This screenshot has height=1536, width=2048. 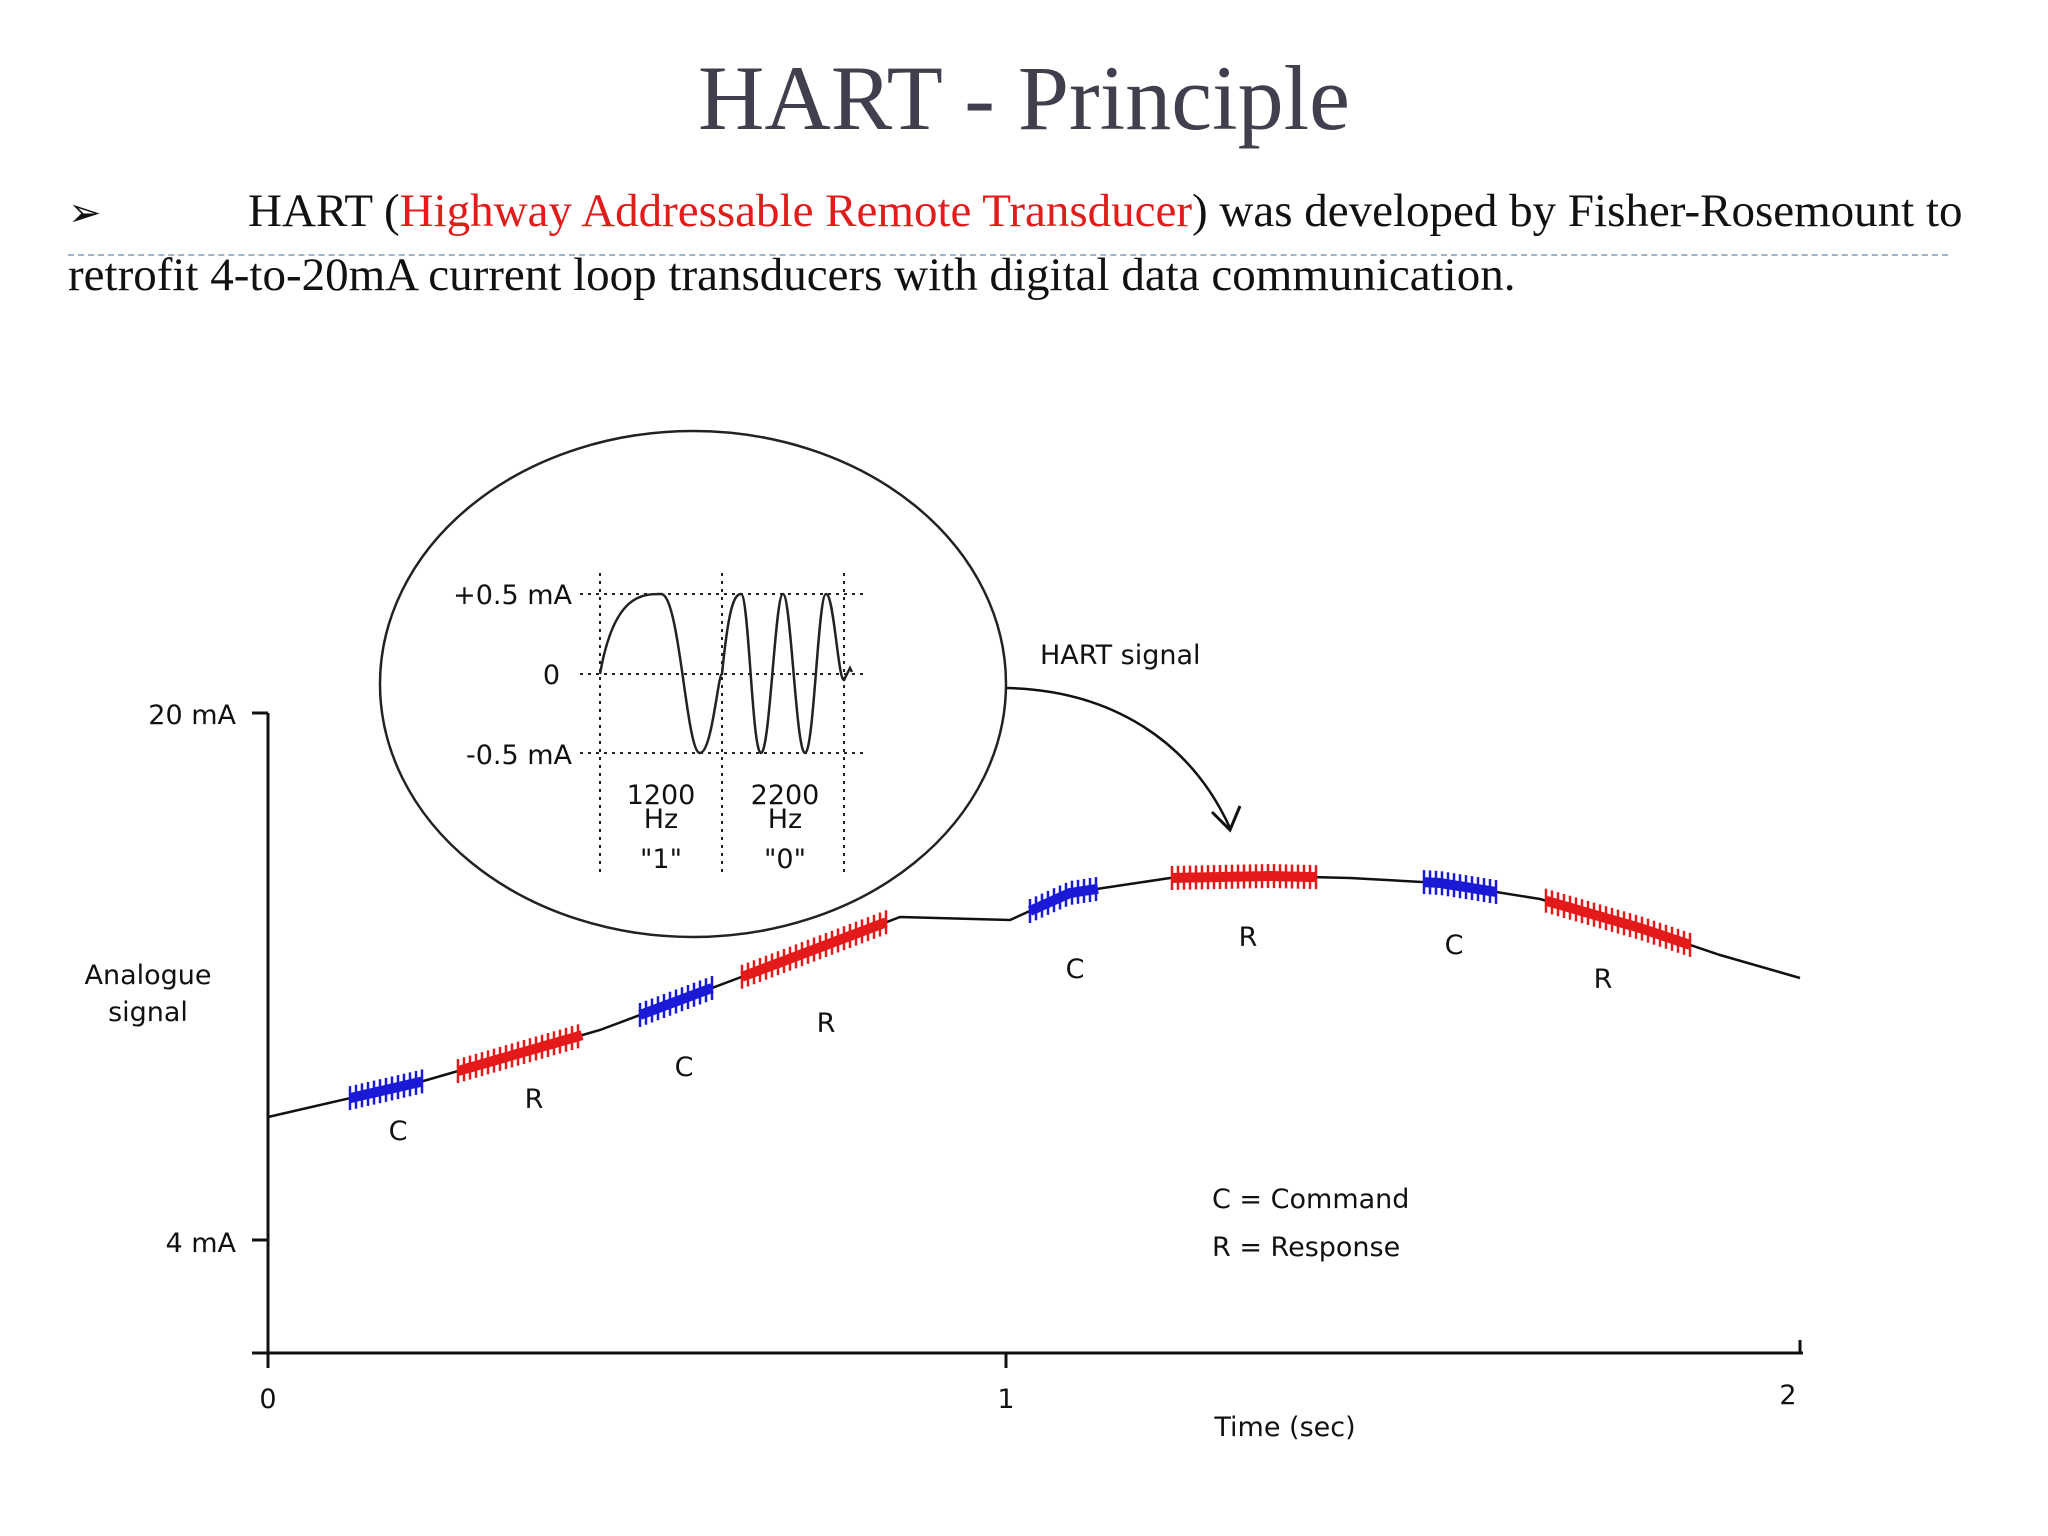 What do you see at coordinates (1306, 1247) in the screenshot?
I see `legend-response: R = Response` at bounding box center [1306, 1247].